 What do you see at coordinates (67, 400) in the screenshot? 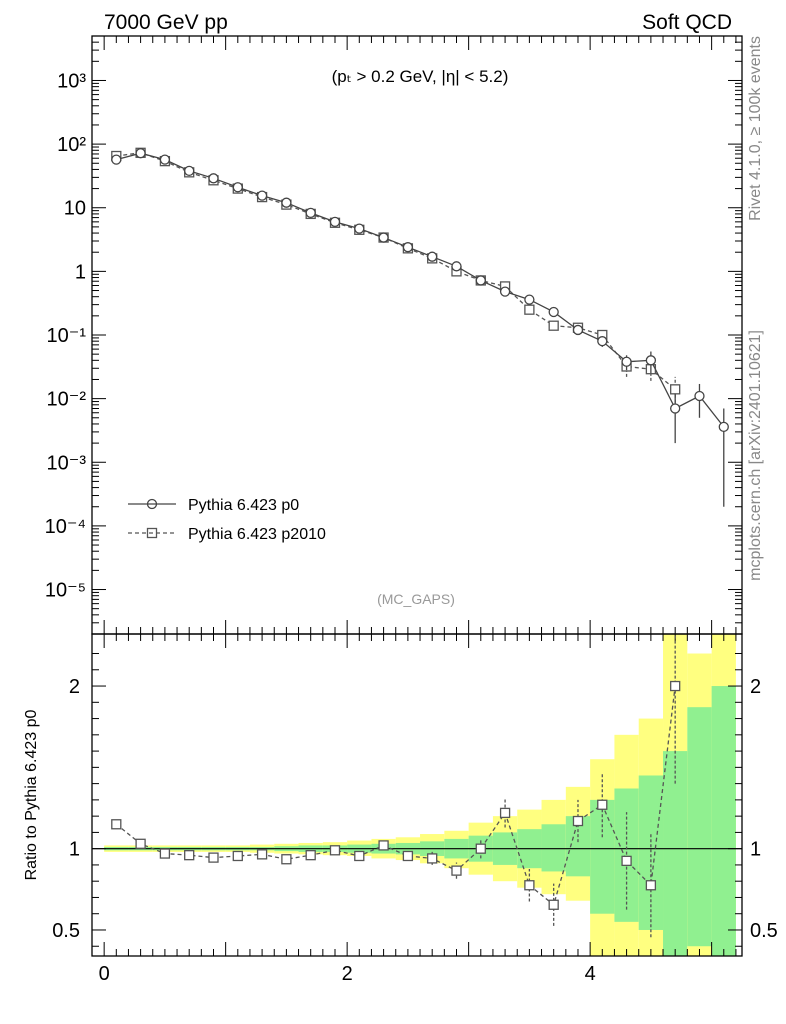
I see `y-tick-label: 10⁻²` at bounding box center [67, 400].